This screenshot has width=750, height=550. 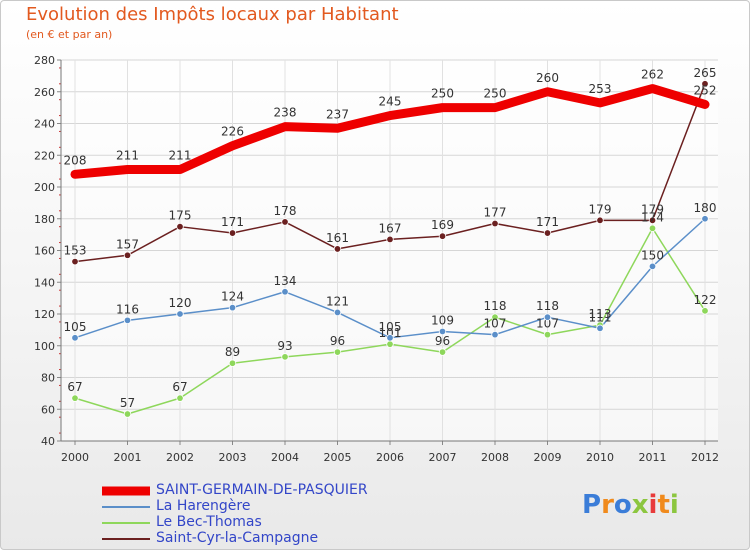 I want to click on data-label: 237, so click(x=337, y=114).